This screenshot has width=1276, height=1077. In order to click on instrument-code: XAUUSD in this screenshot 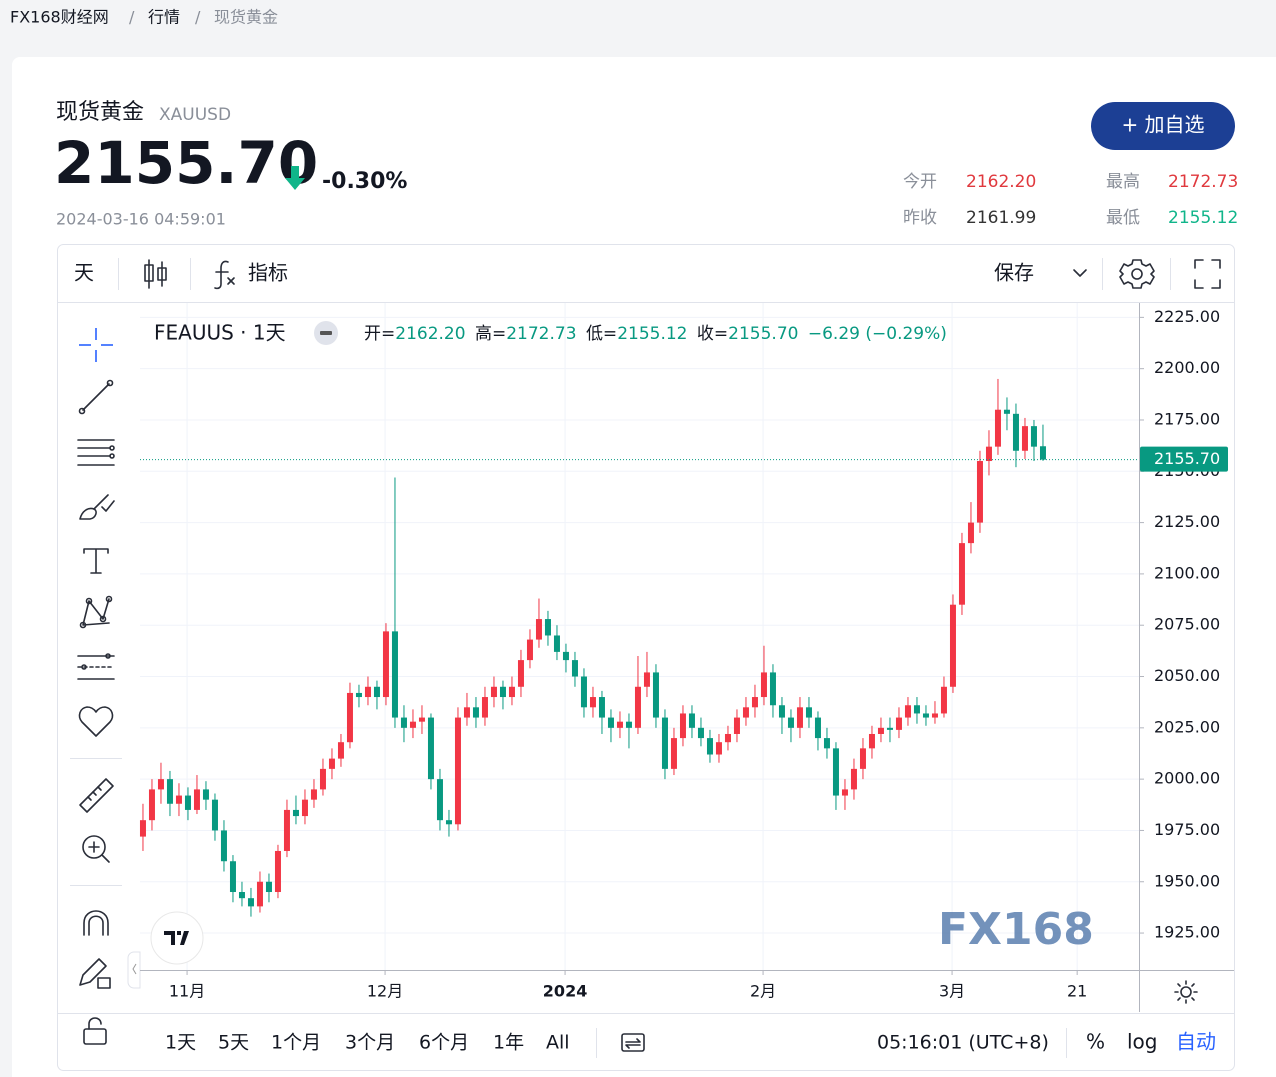, I will do `click(195, 115)`.